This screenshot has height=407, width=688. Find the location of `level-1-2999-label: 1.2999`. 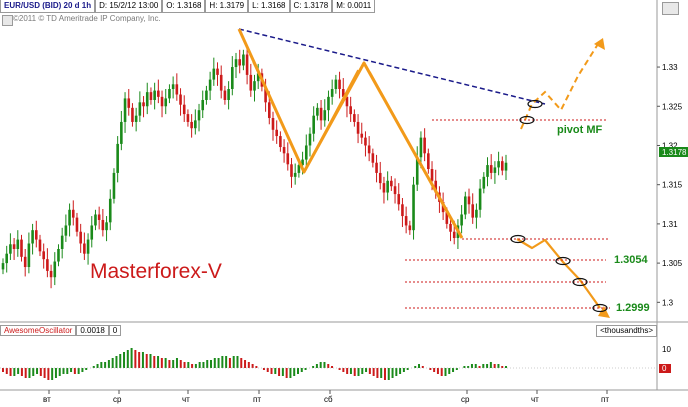

level-1-2999-label: 1.2999 is located at coordinates (633, 308).